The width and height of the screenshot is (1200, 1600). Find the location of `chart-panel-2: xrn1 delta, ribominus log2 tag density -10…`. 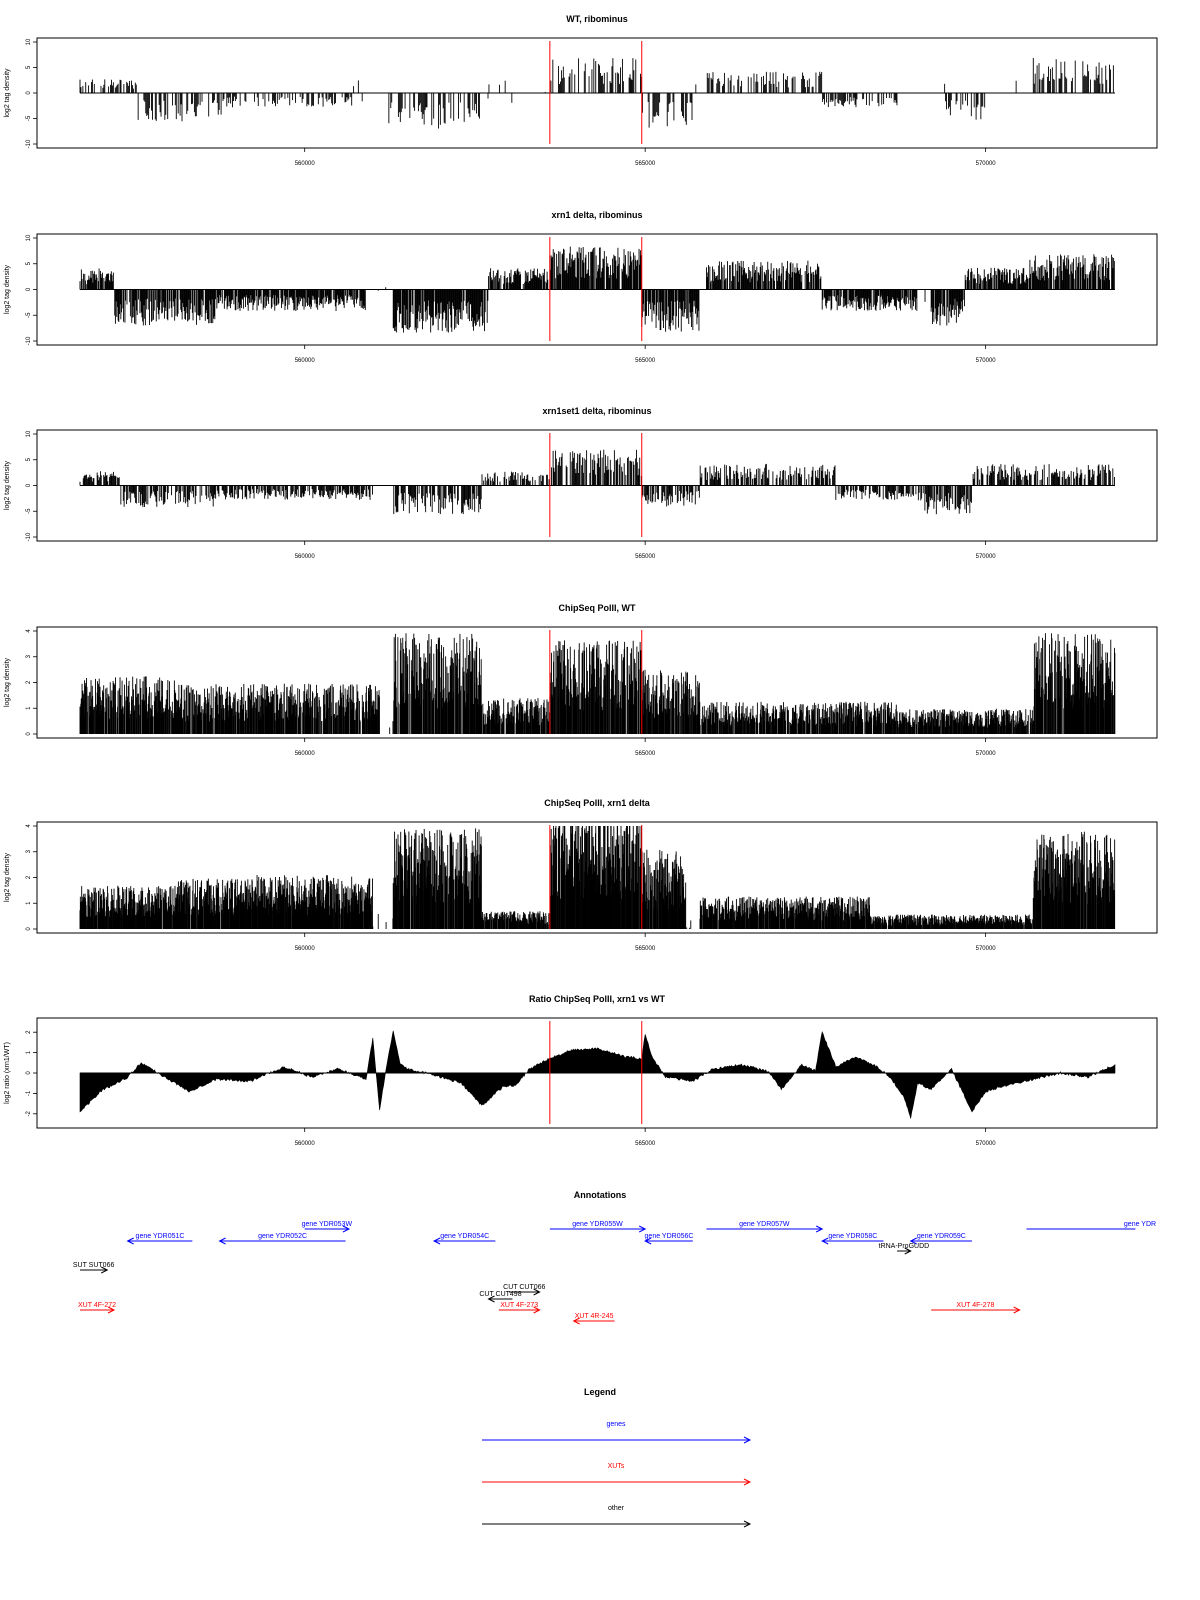

chart-panel-2: xrn1 delta, ribominus log2 tag density -10… is located at coordinates (581, 287).